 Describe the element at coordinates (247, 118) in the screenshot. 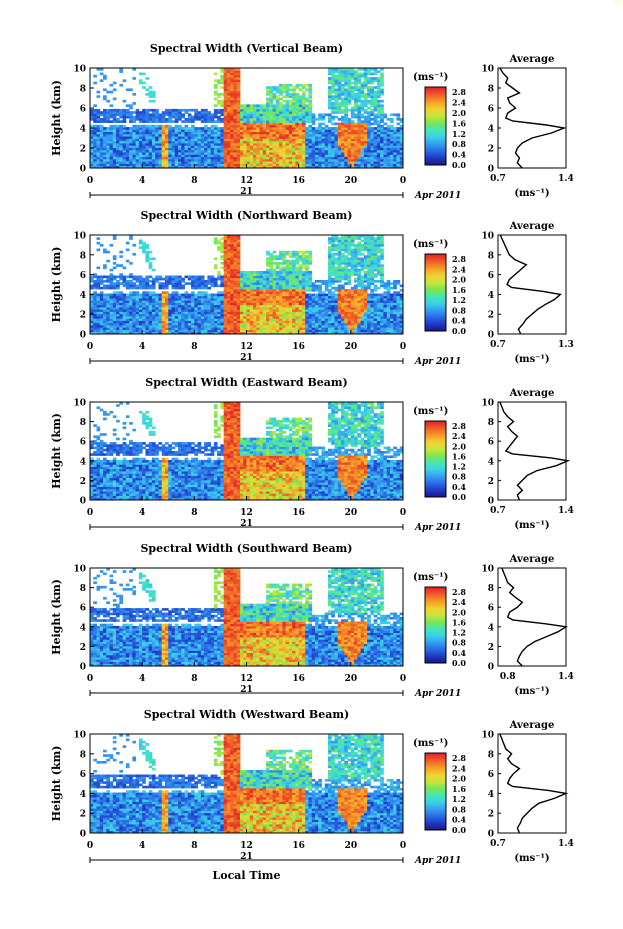

I see `heatmap-cells` at that location.